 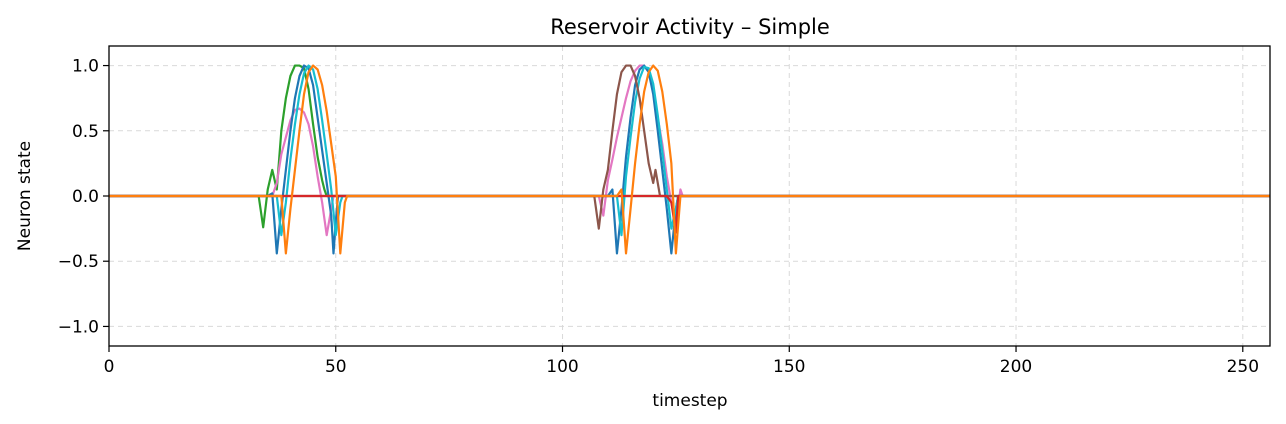 What do you see at coordinates (78, 262) in the screenshot?
I see `y-tick-label: −0.5` at bounding box center [78, 262].